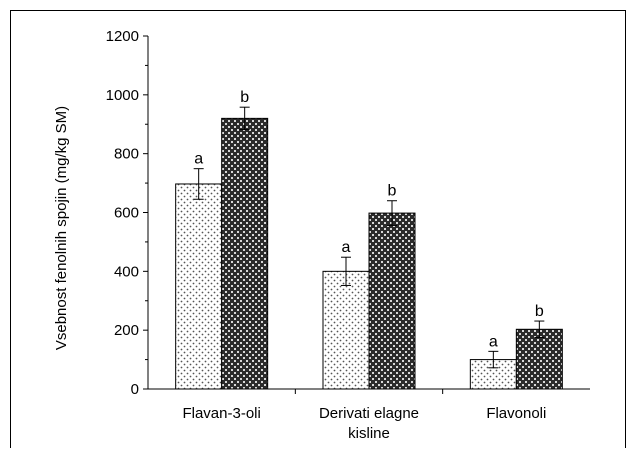 The height and width of the screenshot is (449, 638). I want to click on x-category-label: Flavan-3-oli, so click(221, 413).